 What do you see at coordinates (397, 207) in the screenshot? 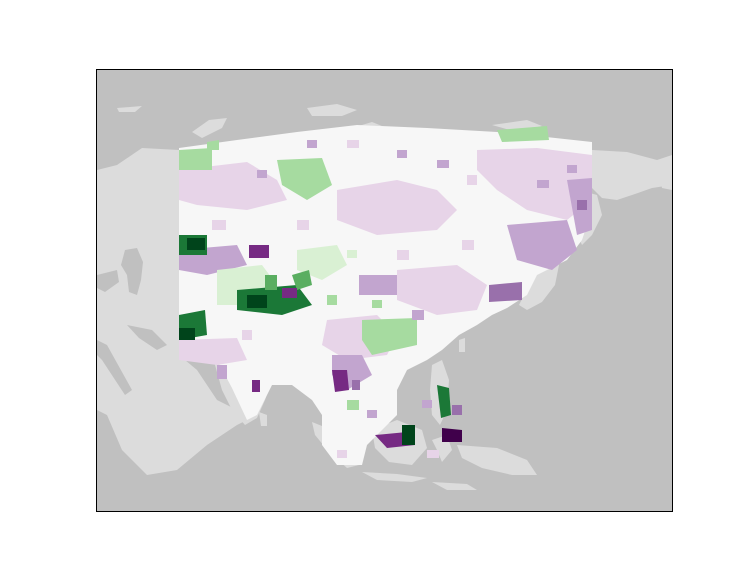
I see `raster-lavender-center` at bounding box center [397, 207].